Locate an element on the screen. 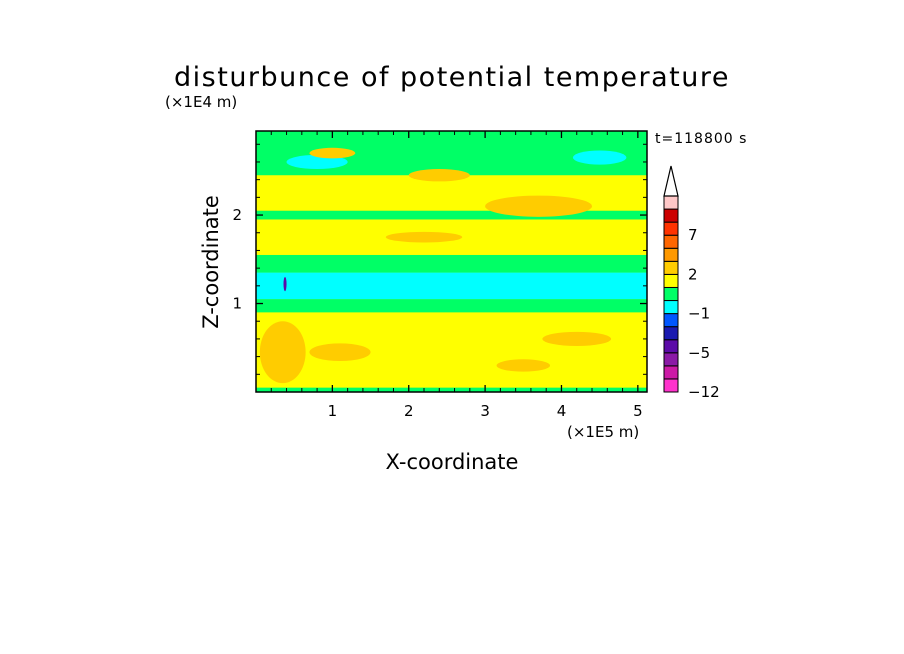 The image size is (904, 654). y-tick-label: 1 is located at coordinates (237, 304).